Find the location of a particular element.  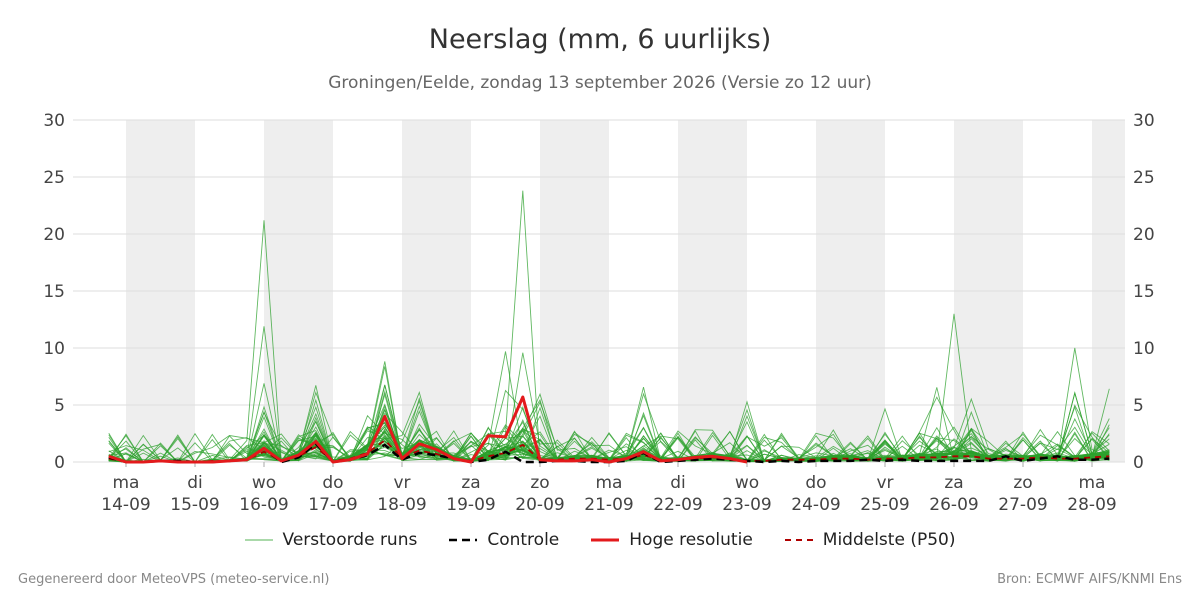

y-tick-label-left: 15 is located at coordinates (54, 292).